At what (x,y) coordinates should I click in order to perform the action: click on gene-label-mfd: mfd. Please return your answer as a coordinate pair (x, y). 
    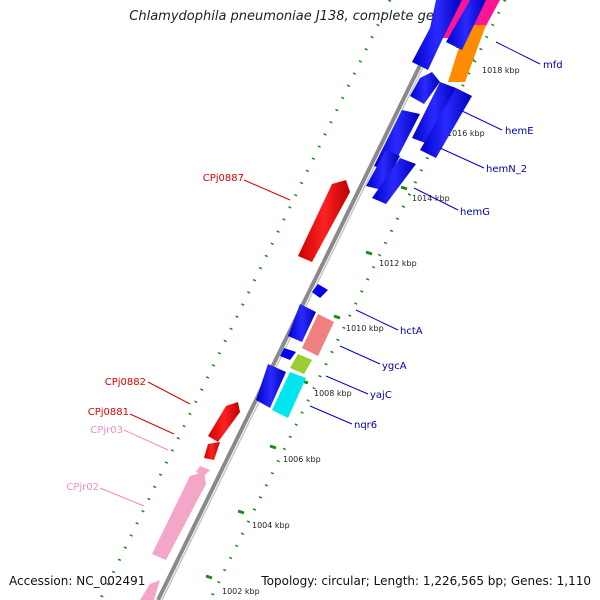
    Looking at the image, I should click on (553, 65).